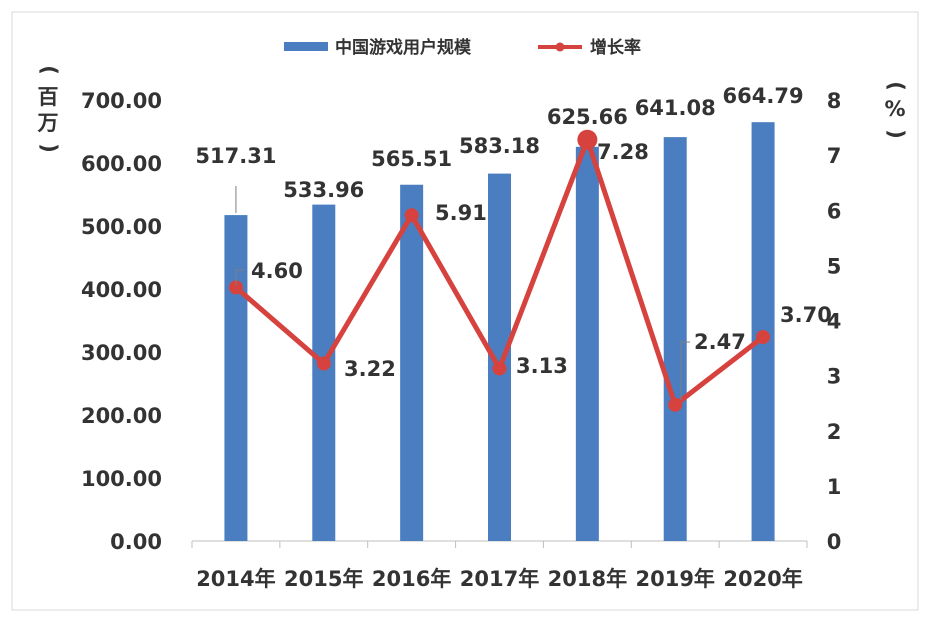  I want to click on y-right-unit-label: %, so click(894, 109).